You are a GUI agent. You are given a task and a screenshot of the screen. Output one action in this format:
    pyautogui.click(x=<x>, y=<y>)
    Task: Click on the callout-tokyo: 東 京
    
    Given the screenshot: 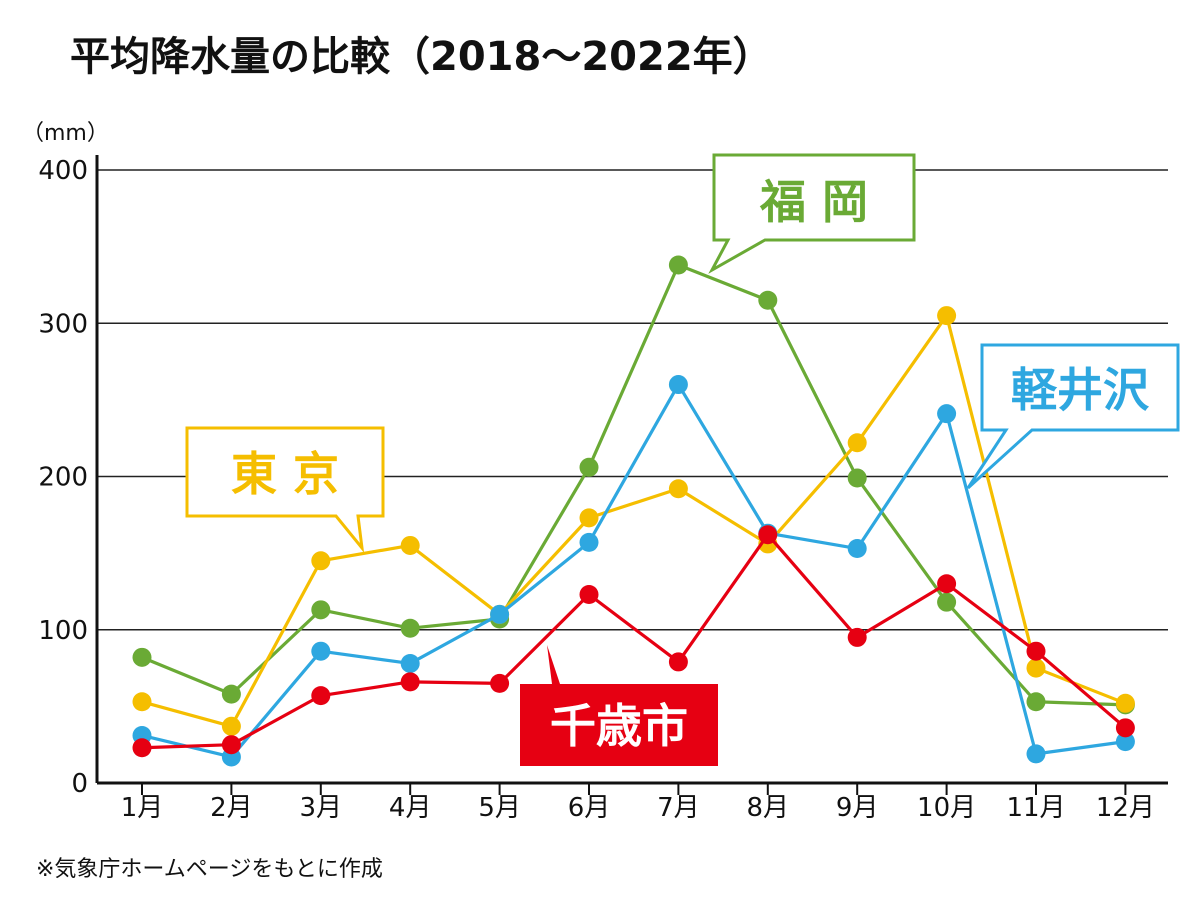 What is the action you would take?
    pyautogui.click(x=285, y=490)
    